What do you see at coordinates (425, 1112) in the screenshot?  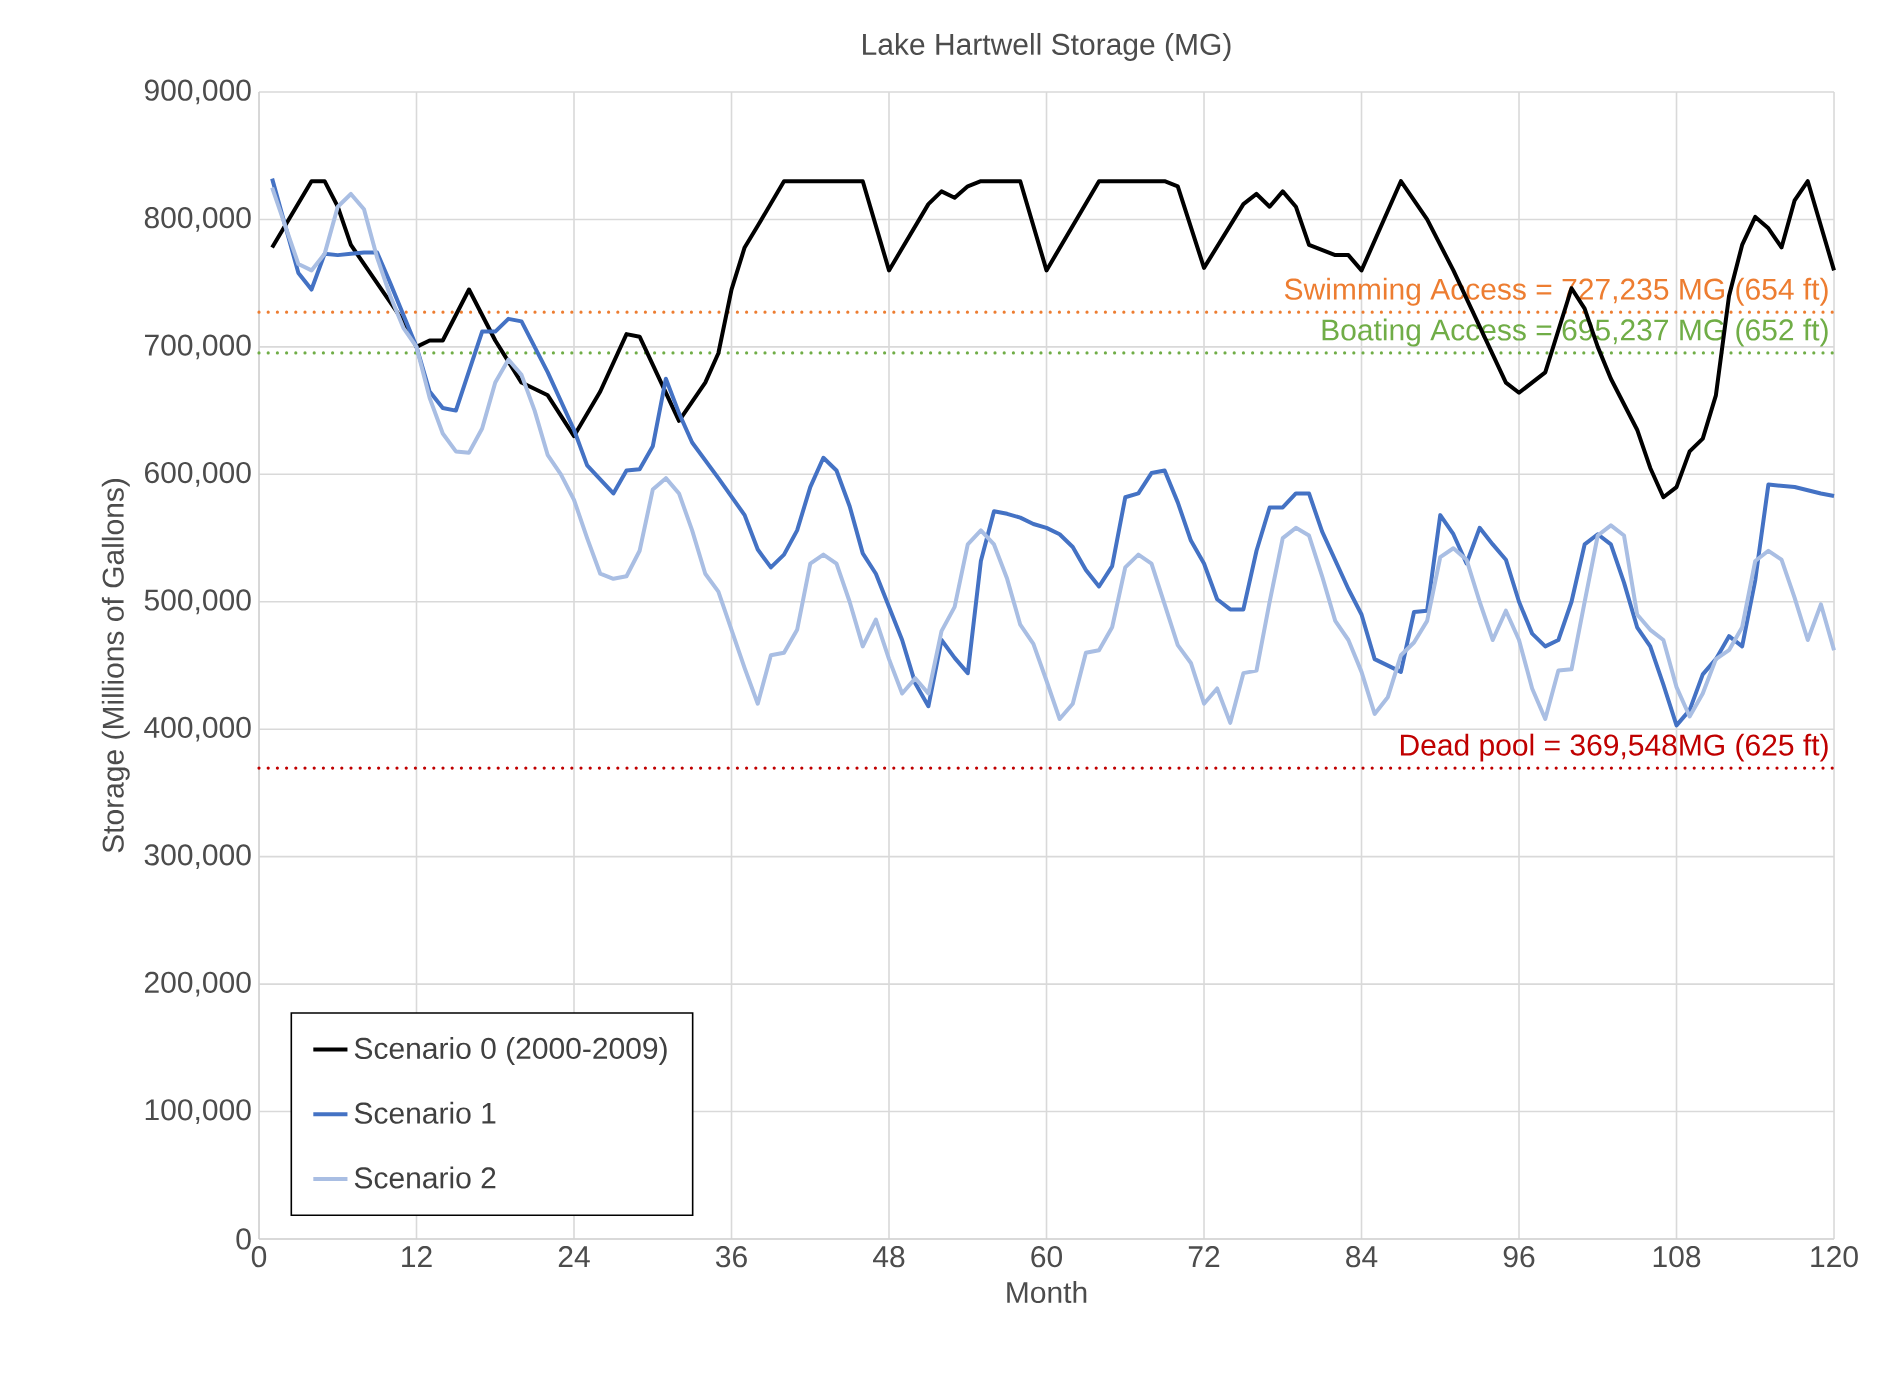 I see `legend-label: Scenario 1` at bounding box center [425, 1112].